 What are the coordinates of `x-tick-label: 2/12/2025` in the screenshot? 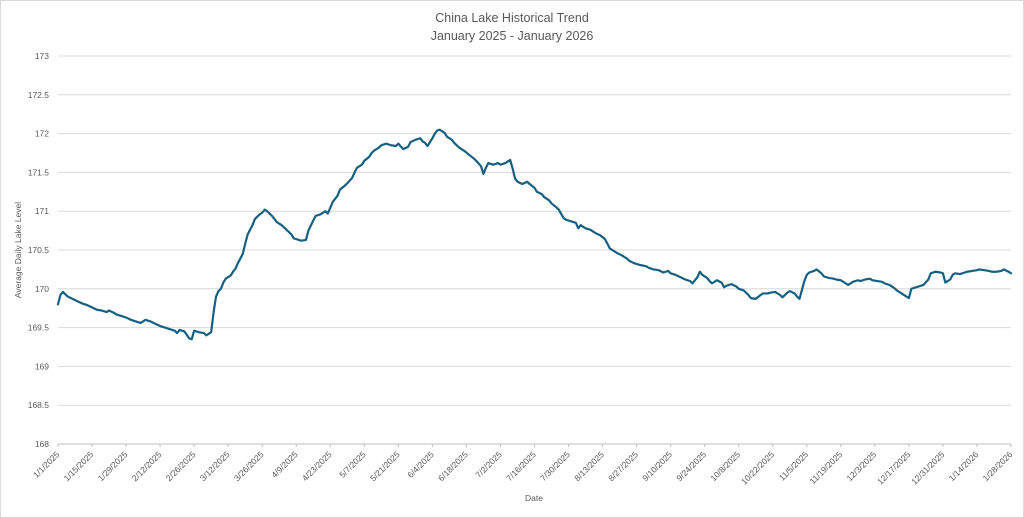 It's located at (147, 466).